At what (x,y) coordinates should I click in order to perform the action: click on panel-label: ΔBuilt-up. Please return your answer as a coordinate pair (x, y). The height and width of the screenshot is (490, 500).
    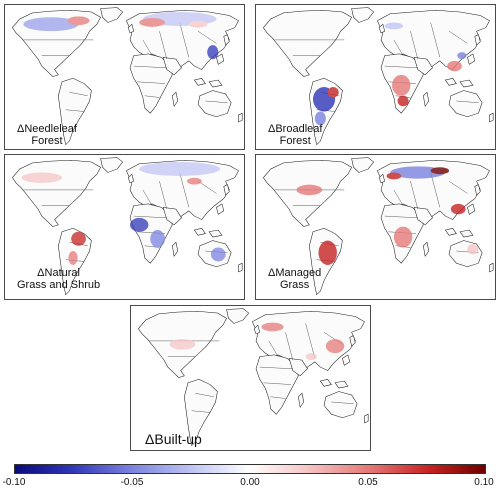
    Looking at the image, I should click on (173, 439).